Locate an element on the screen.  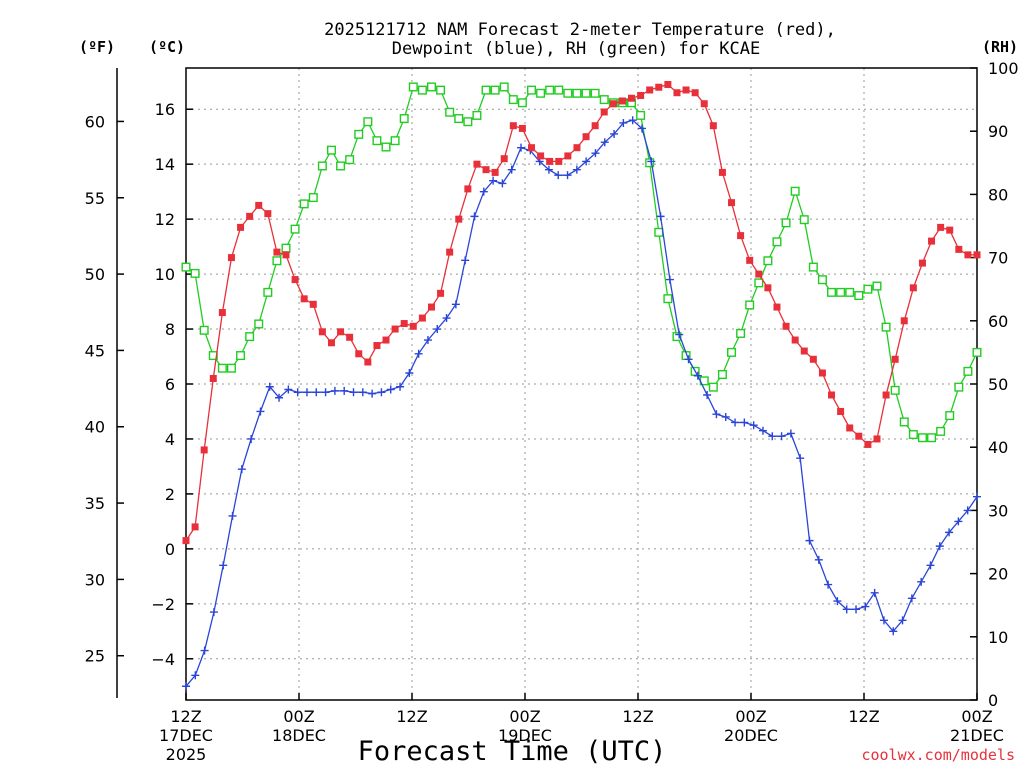
time-tick-label: 17DEC is located at coordinates (186, 735).